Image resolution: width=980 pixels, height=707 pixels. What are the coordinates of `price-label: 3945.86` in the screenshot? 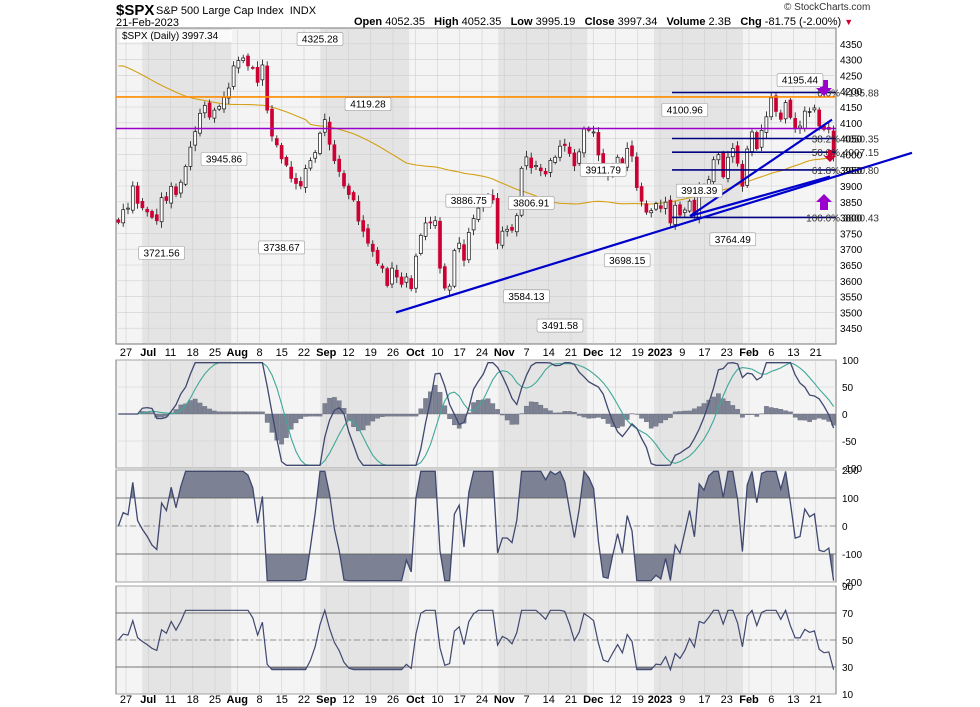 It's located at (224, 160).